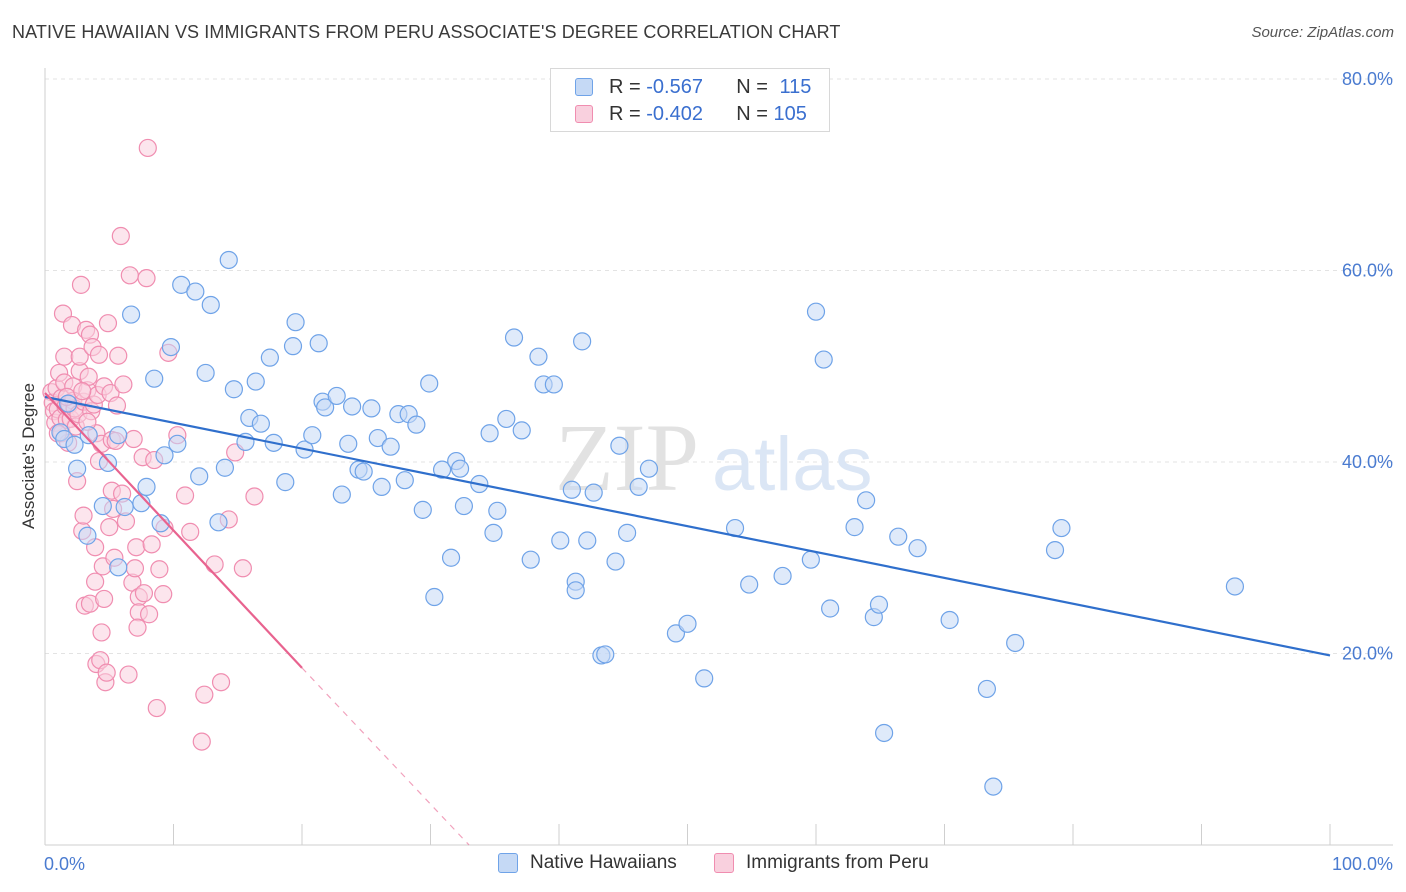  Describe the element at coordinates (821, 863) in the screenshot. I see `legend-item-immigrants-from-peru: Immigrants from Peru` at that location.